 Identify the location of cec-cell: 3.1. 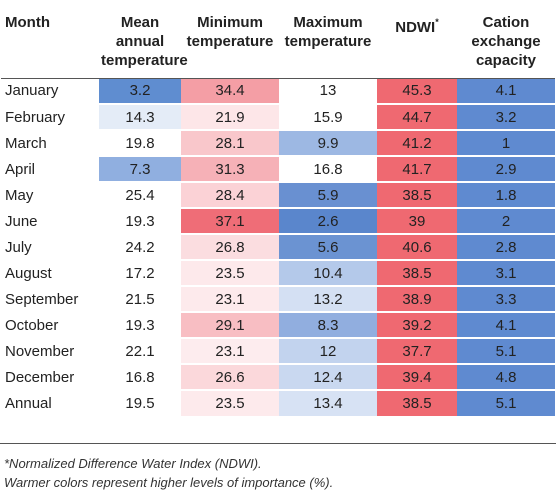
(506, 272).